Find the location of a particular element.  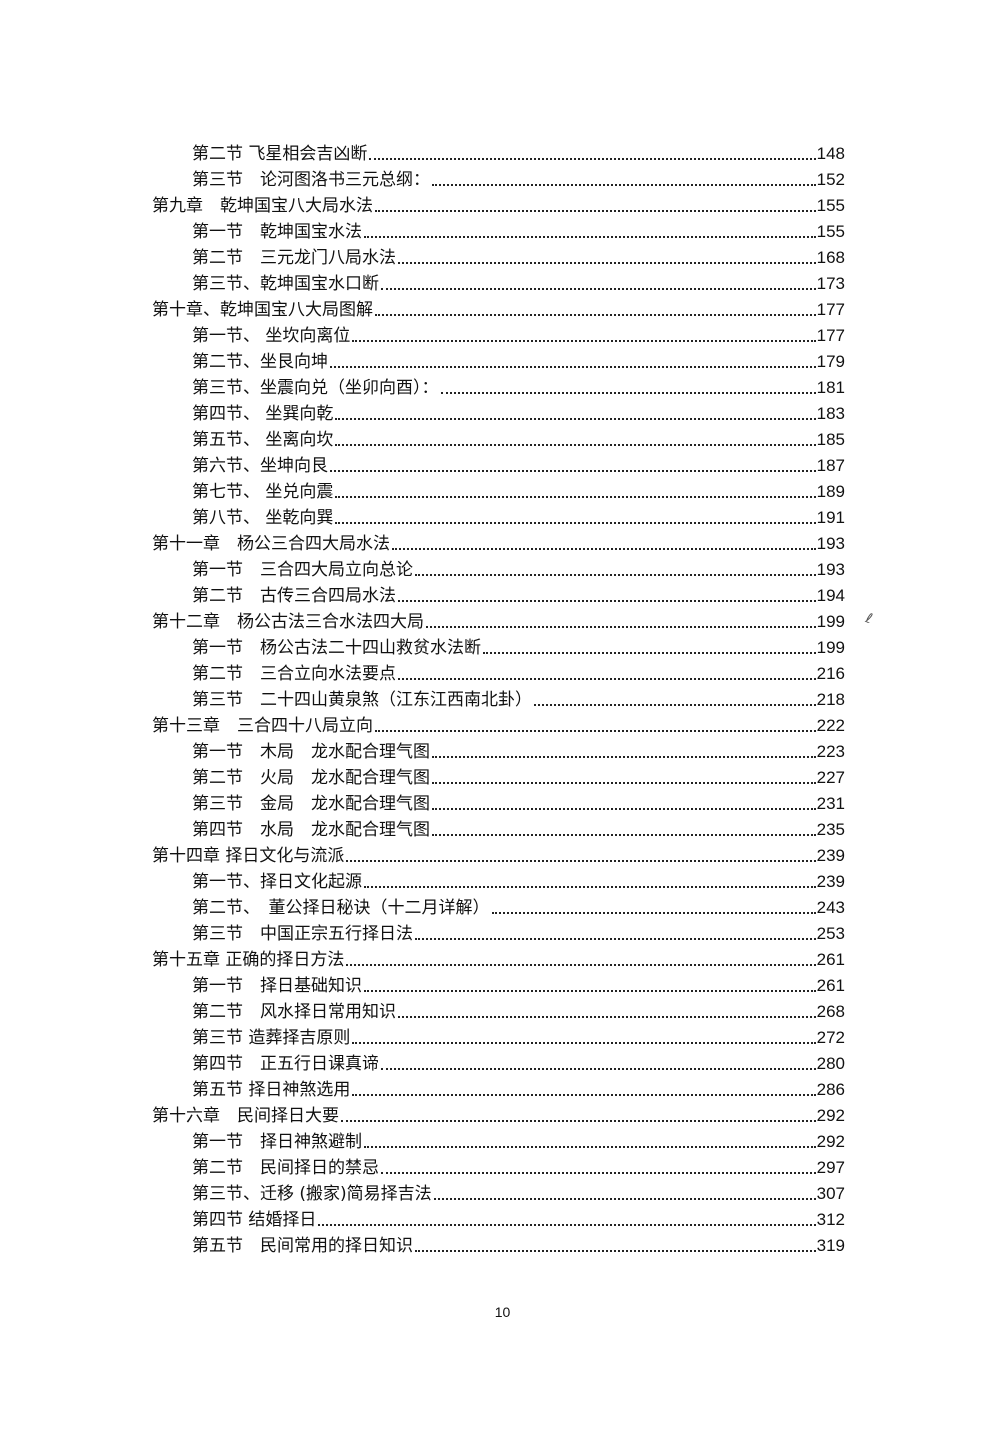

toc-entry-page: 239 is located at coordinates (830, 855).